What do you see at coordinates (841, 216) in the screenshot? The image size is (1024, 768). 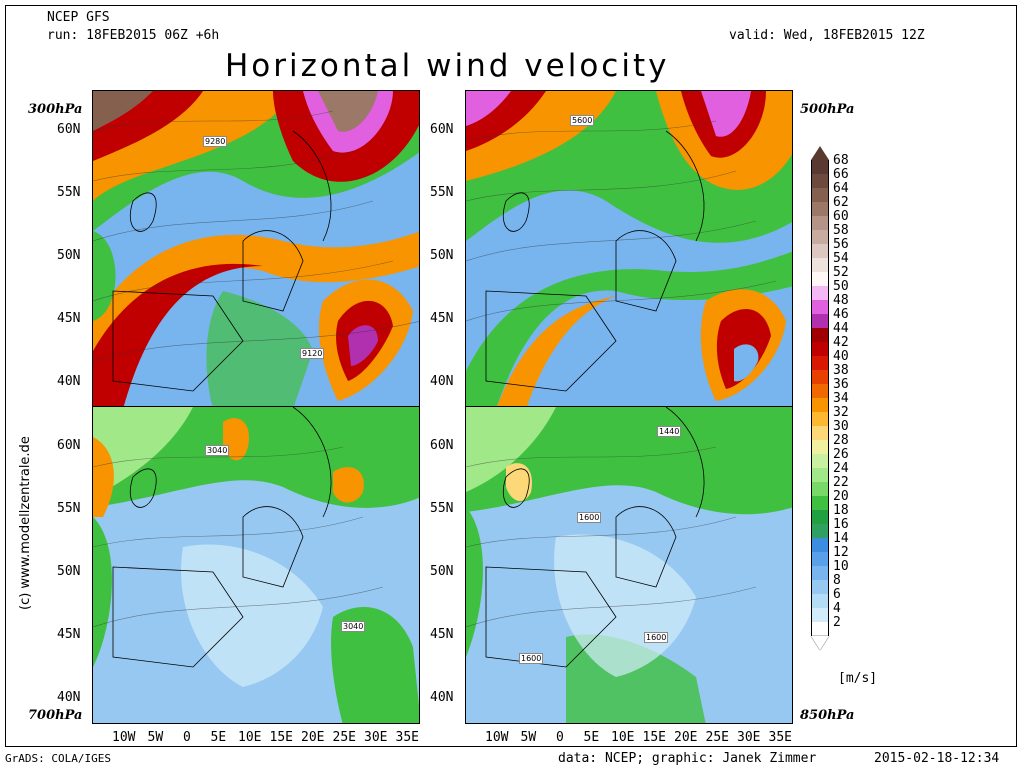 I see `colorbar-tick-label: 60` at bounding box center [841, 216].